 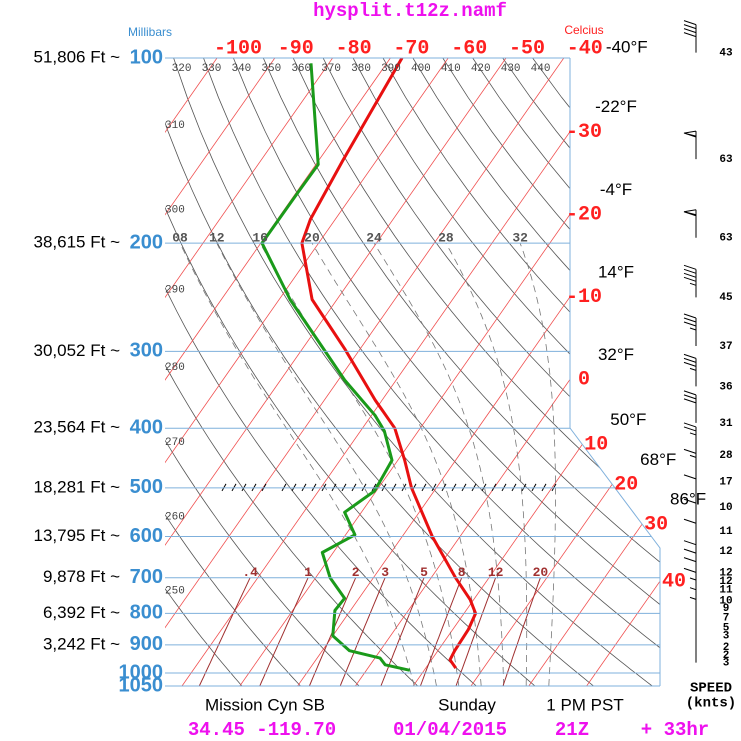 What do you see at coordinates (726, 239) in the screenshot?
I see `wind-speed: 63` at bounding box center [726, 239].